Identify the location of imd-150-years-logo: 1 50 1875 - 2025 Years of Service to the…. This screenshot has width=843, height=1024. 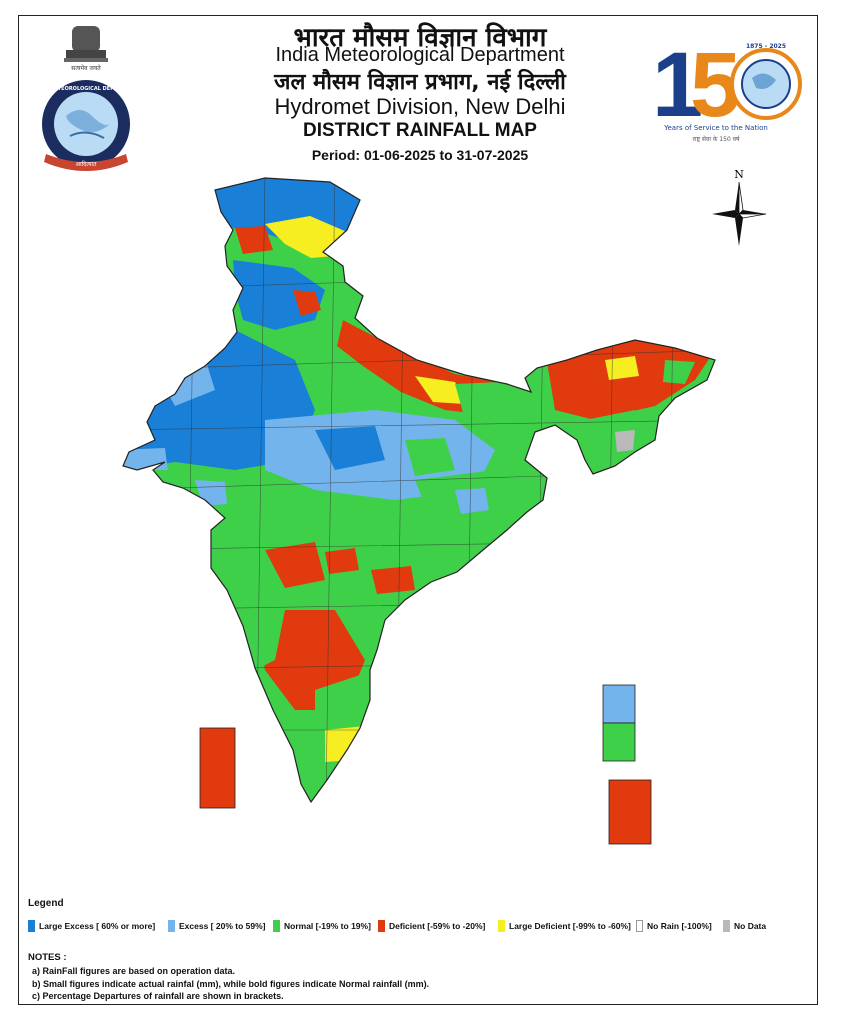
(727, 88).